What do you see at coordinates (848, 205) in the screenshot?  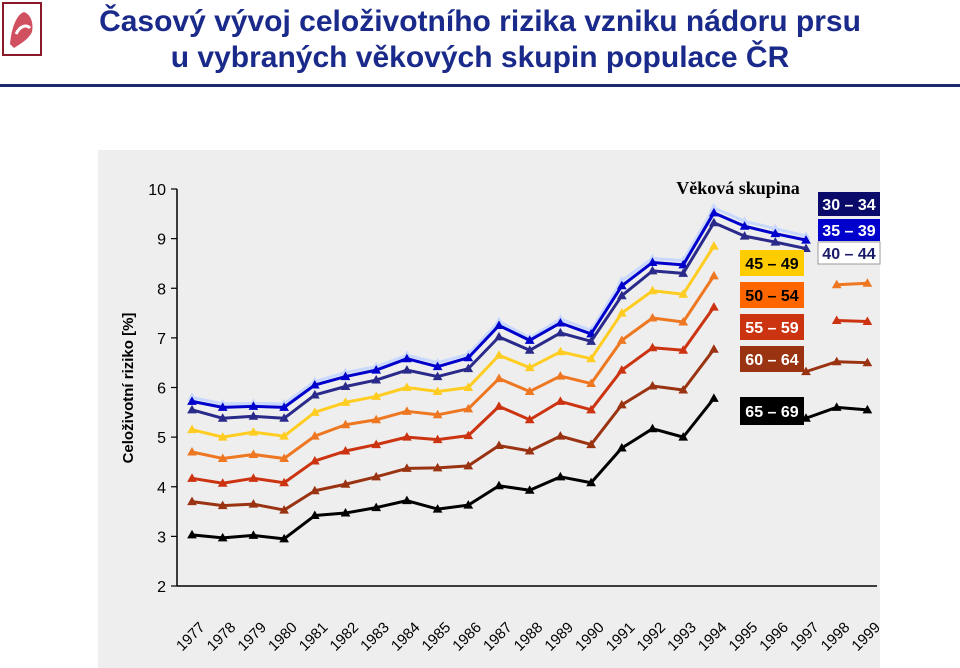 I see `series-label: 30 – 34` at bounding box center [848, 205].